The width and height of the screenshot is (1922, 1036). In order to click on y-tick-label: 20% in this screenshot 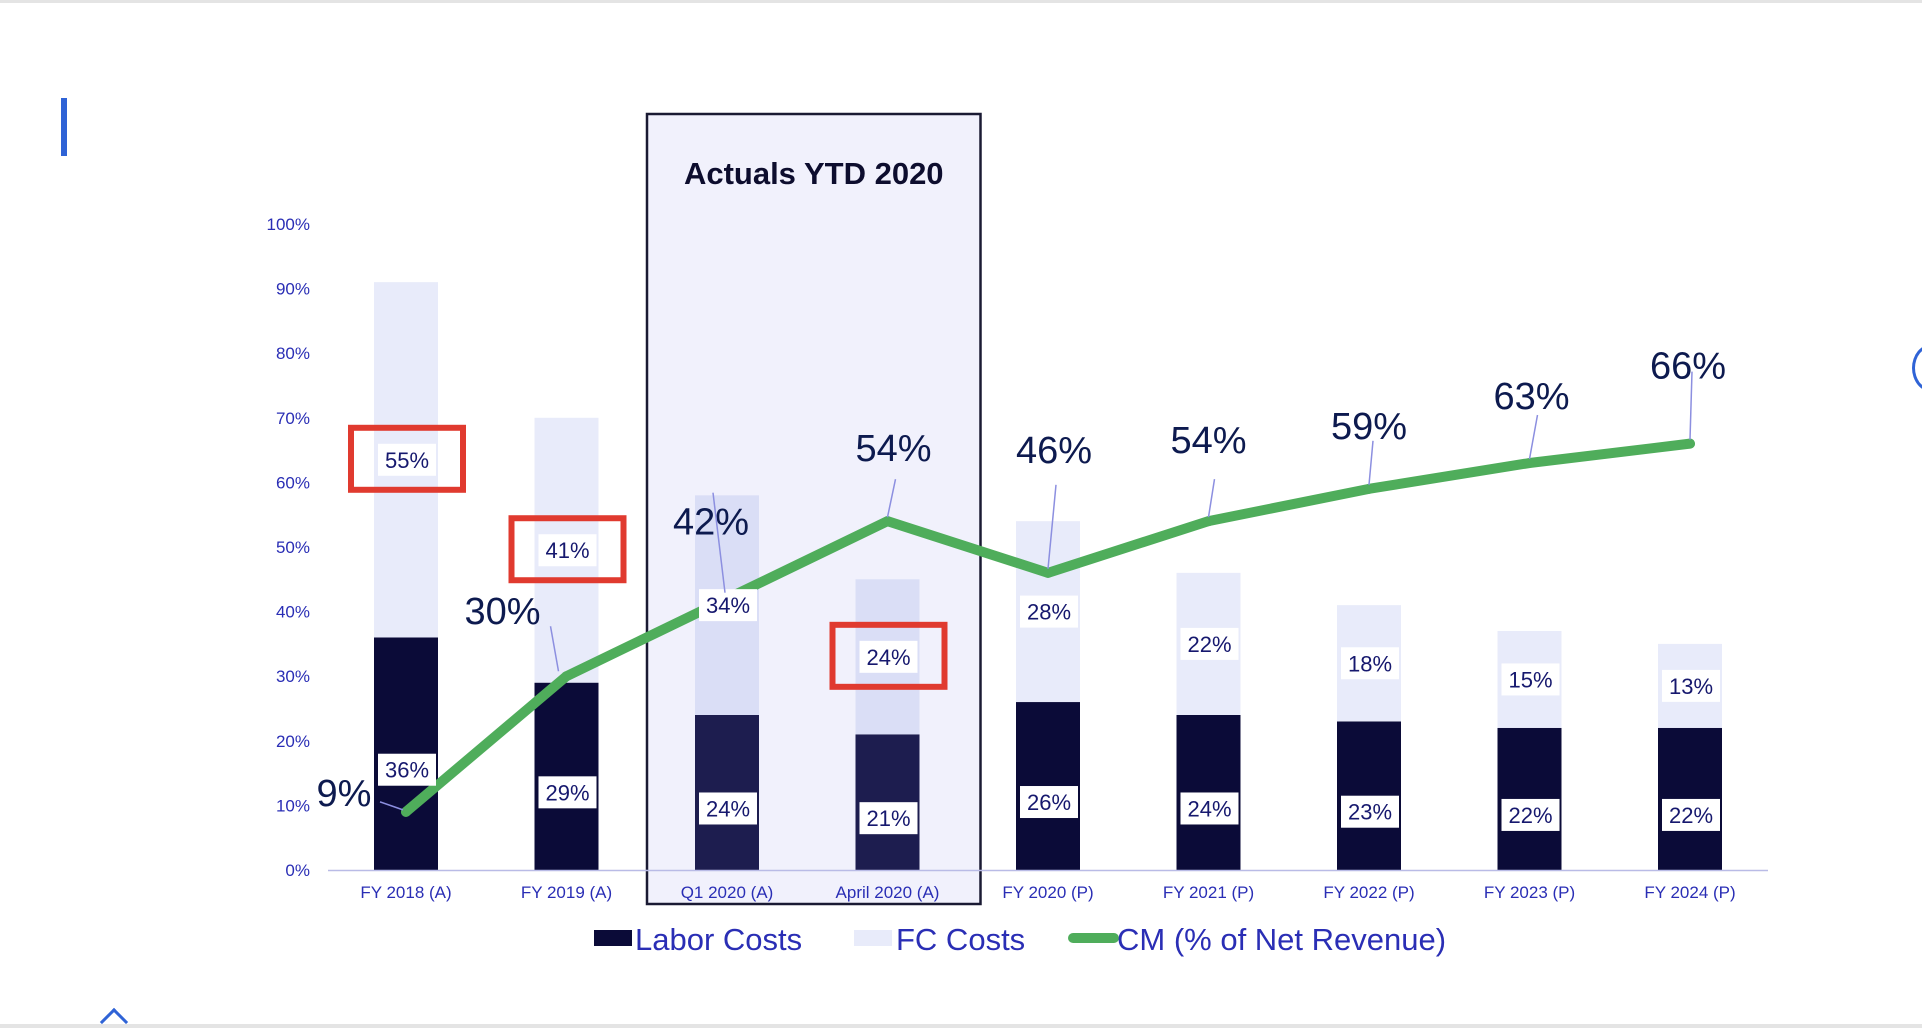, I will do `click(293, 741)`.